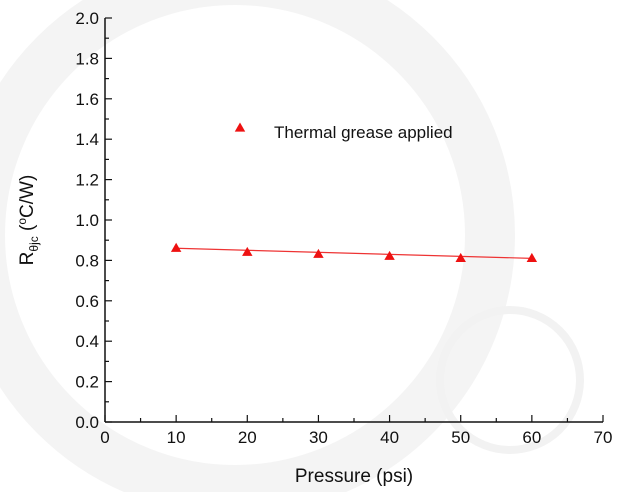 The image size is (621, 492). Describe the element at coordinates (87, 301) in the screenshot. I see `y-tick-label: 0.6` at that location.